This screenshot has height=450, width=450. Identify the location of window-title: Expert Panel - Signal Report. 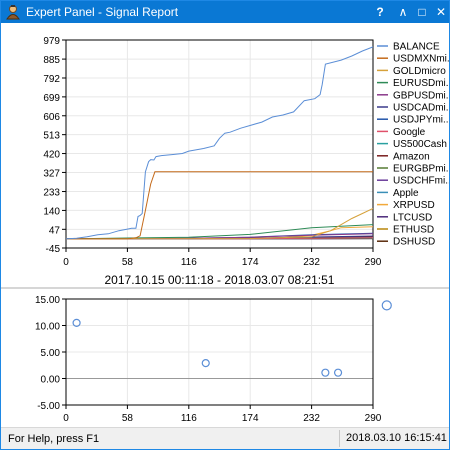
(102, 12).